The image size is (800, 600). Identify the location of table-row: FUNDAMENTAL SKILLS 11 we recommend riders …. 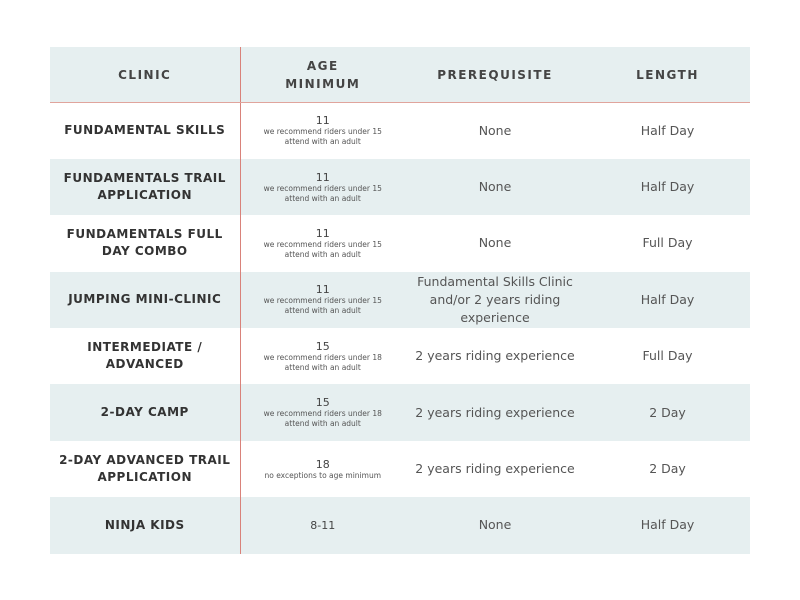
(400, 130).